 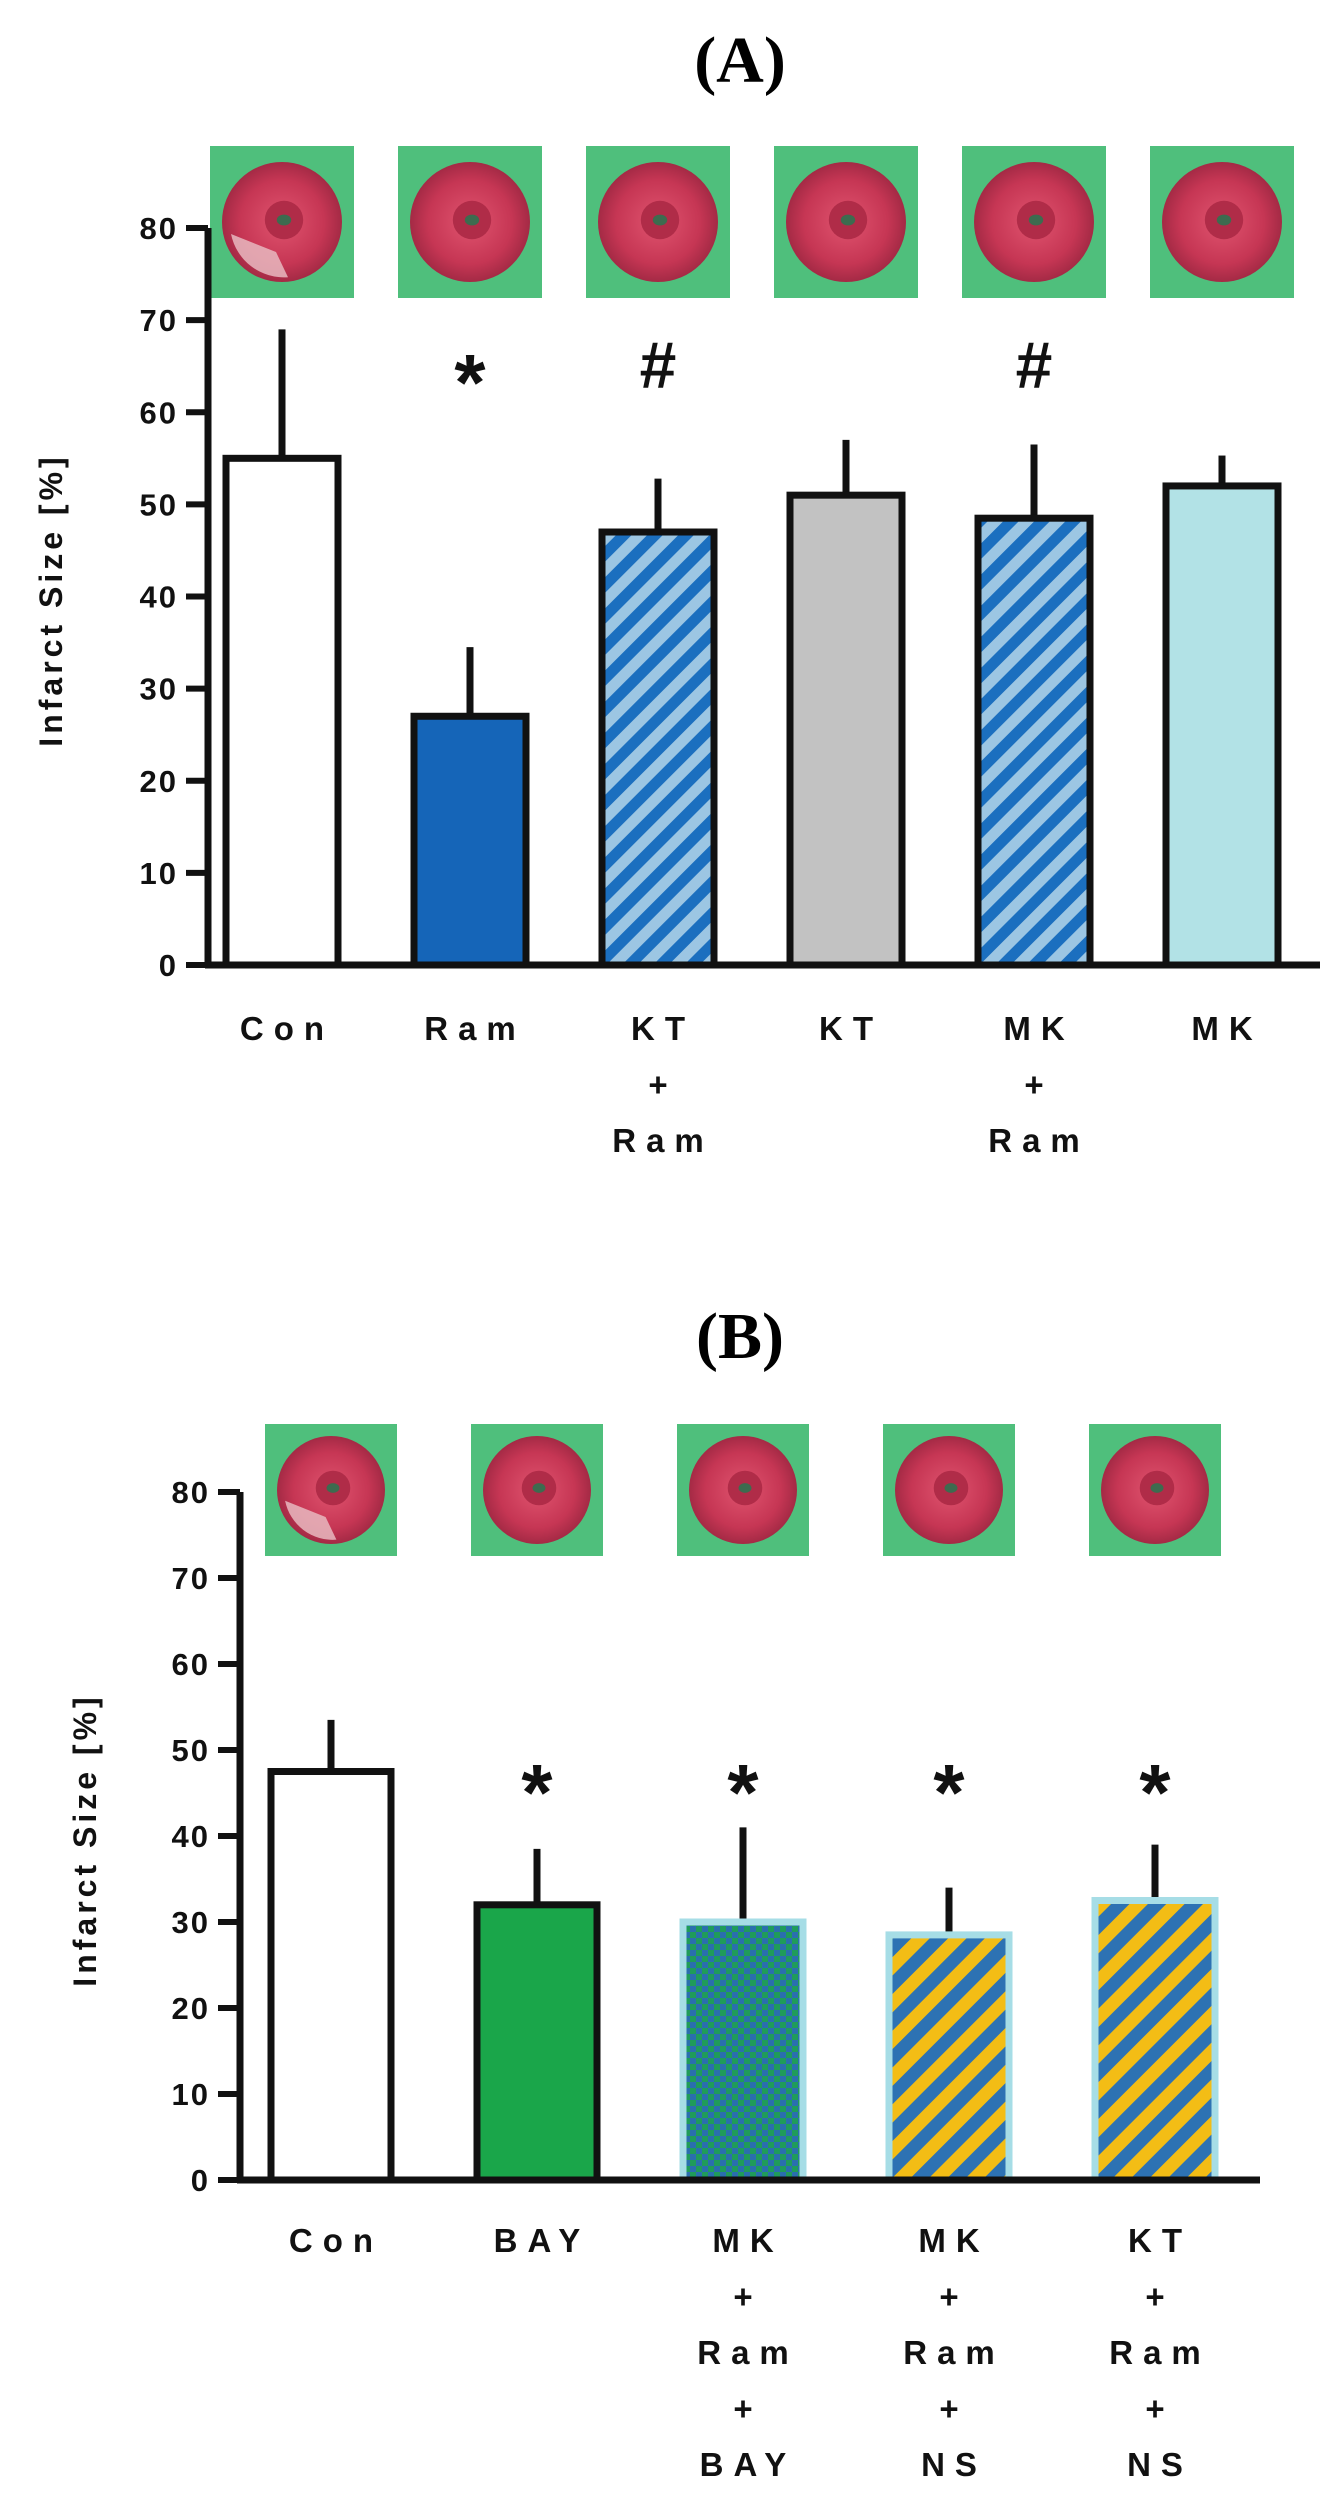 What do you see at coordinates (740, 1336) in the screenshot?
I see `panel-title: (B)` at bounding box center [740, 1336].